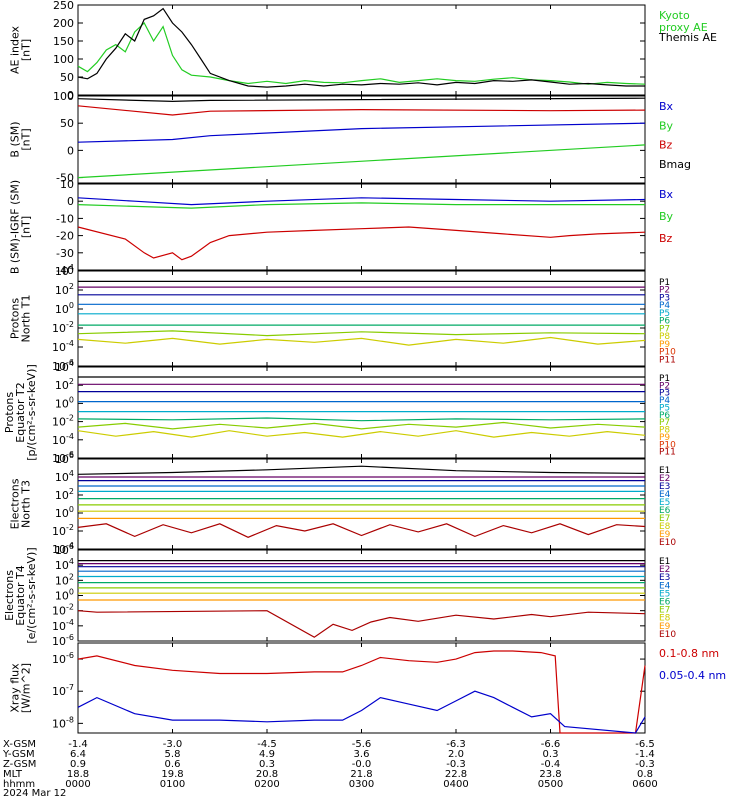  What do you see at coordinates (667, 543) in the screenshot?
I see `legend-item: E10` at bounding box center [667, 543].